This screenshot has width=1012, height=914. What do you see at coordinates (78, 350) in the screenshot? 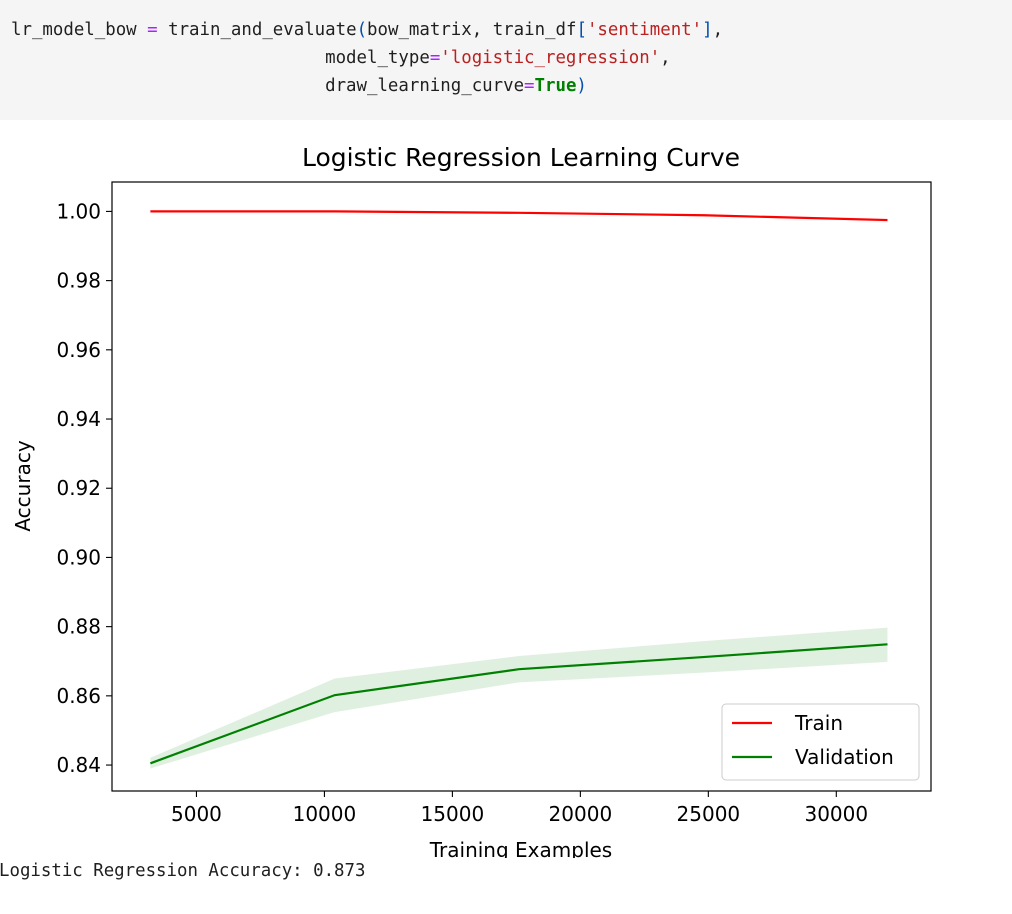
I see `y-tick-label: 0.96` at bounding box center [78, 350].